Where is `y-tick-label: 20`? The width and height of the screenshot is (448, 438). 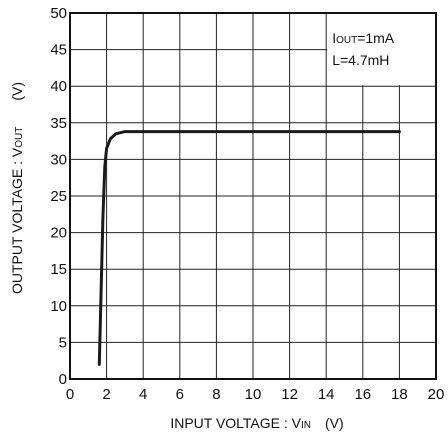
y-tick-label: 20 is located at coordinates (58, 233).